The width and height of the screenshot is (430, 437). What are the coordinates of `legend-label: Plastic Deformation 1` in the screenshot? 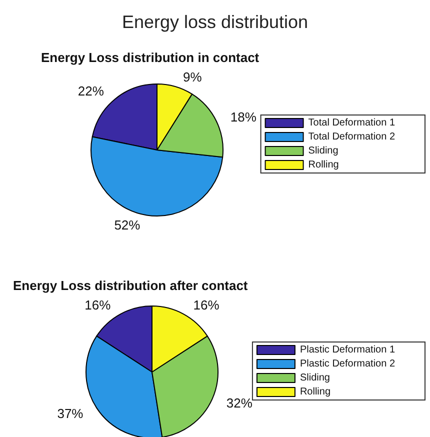 It's located at (348, 350).